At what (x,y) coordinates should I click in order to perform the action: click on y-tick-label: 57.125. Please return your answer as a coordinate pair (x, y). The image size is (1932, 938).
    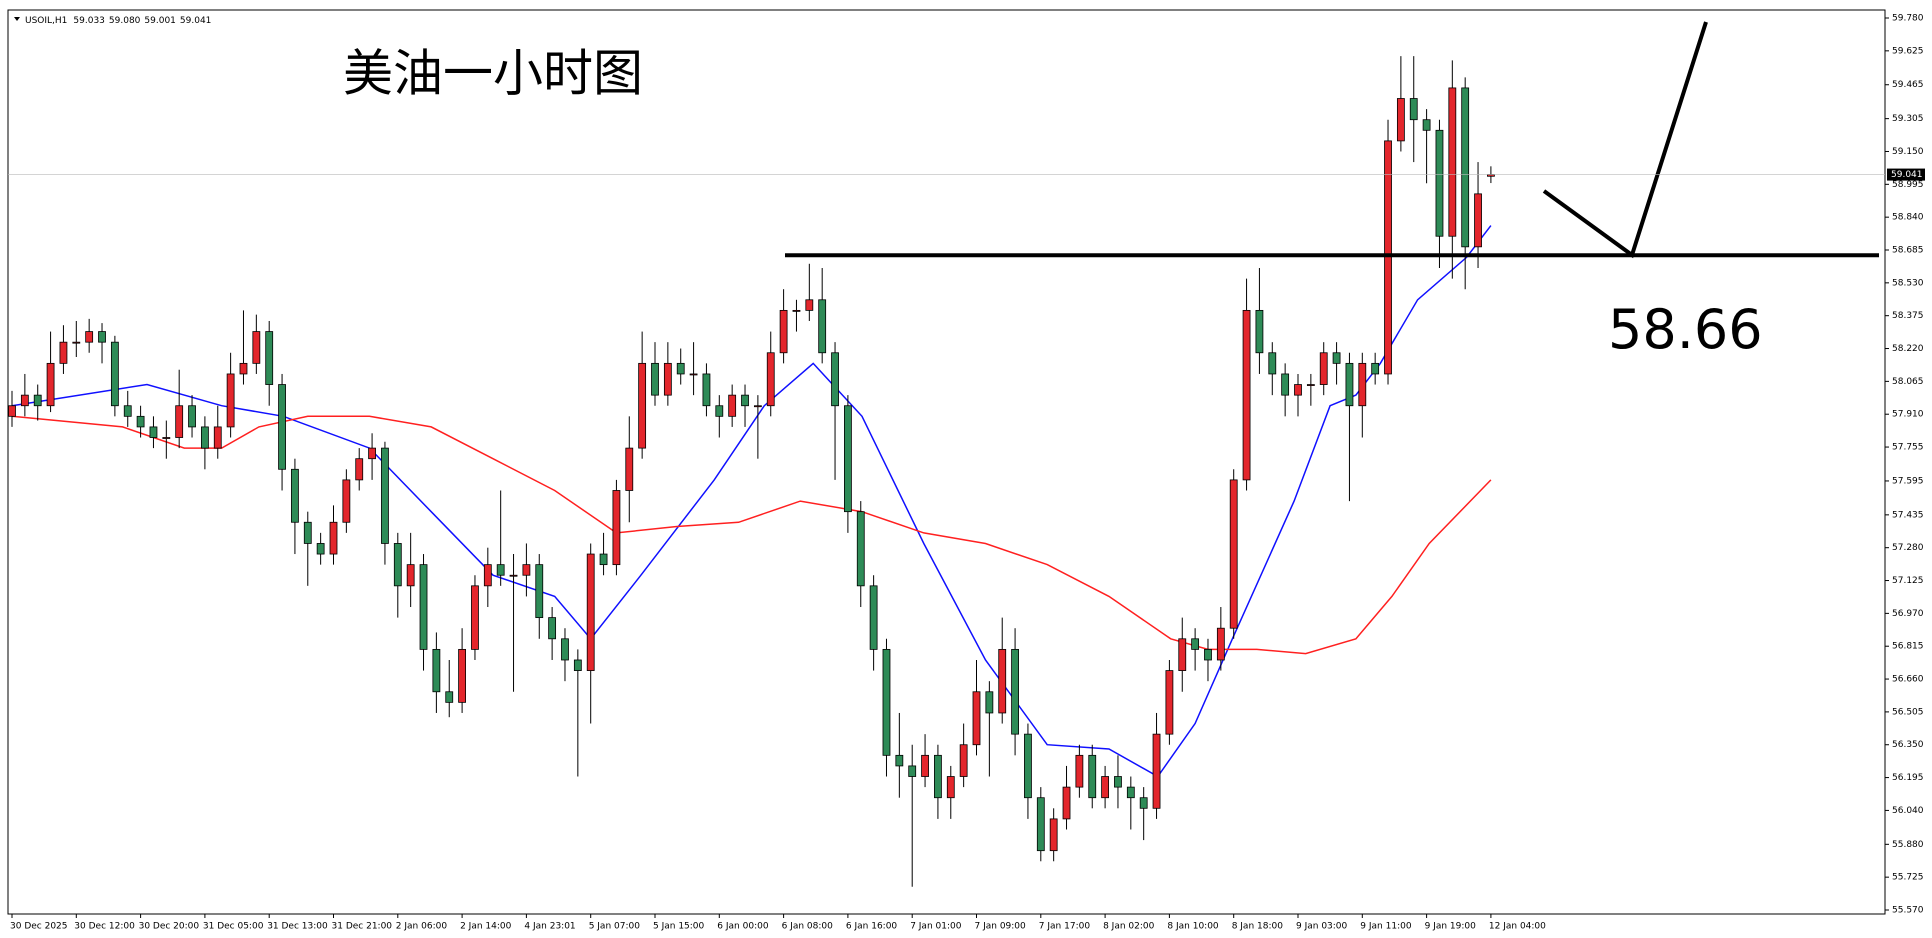
    Looking at the image, I should click on (1908, 581).